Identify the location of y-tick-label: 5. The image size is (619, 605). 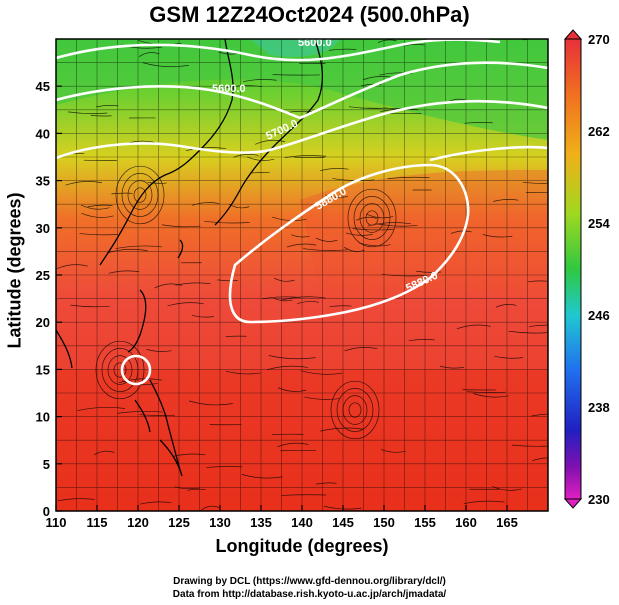
(46, 464).